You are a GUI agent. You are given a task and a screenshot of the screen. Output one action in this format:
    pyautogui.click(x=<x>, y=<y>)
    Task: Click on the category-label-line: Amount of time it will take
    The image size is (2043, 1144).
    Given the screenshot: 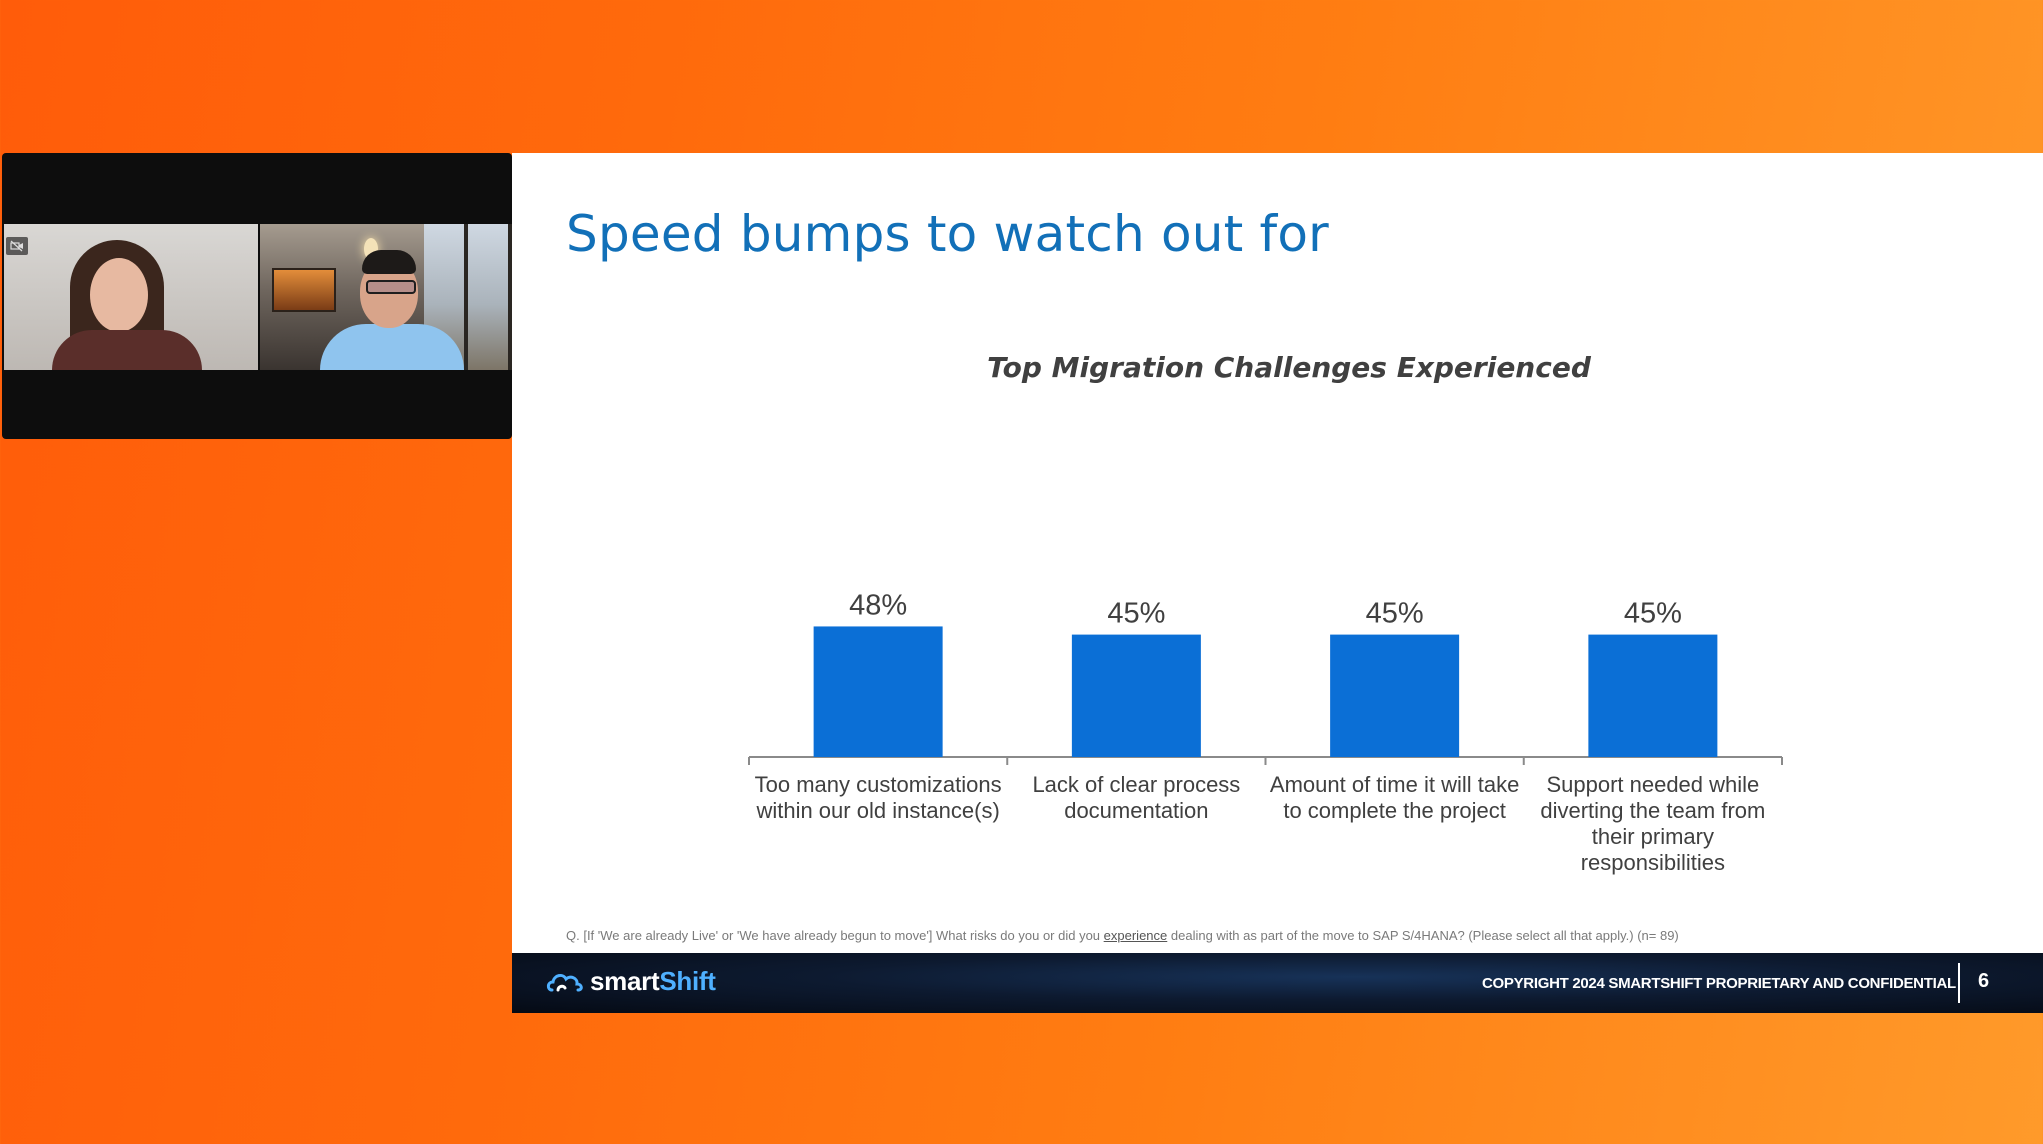 What is the action you would take?
    pyautogui.click(x=1394, y=784)
    